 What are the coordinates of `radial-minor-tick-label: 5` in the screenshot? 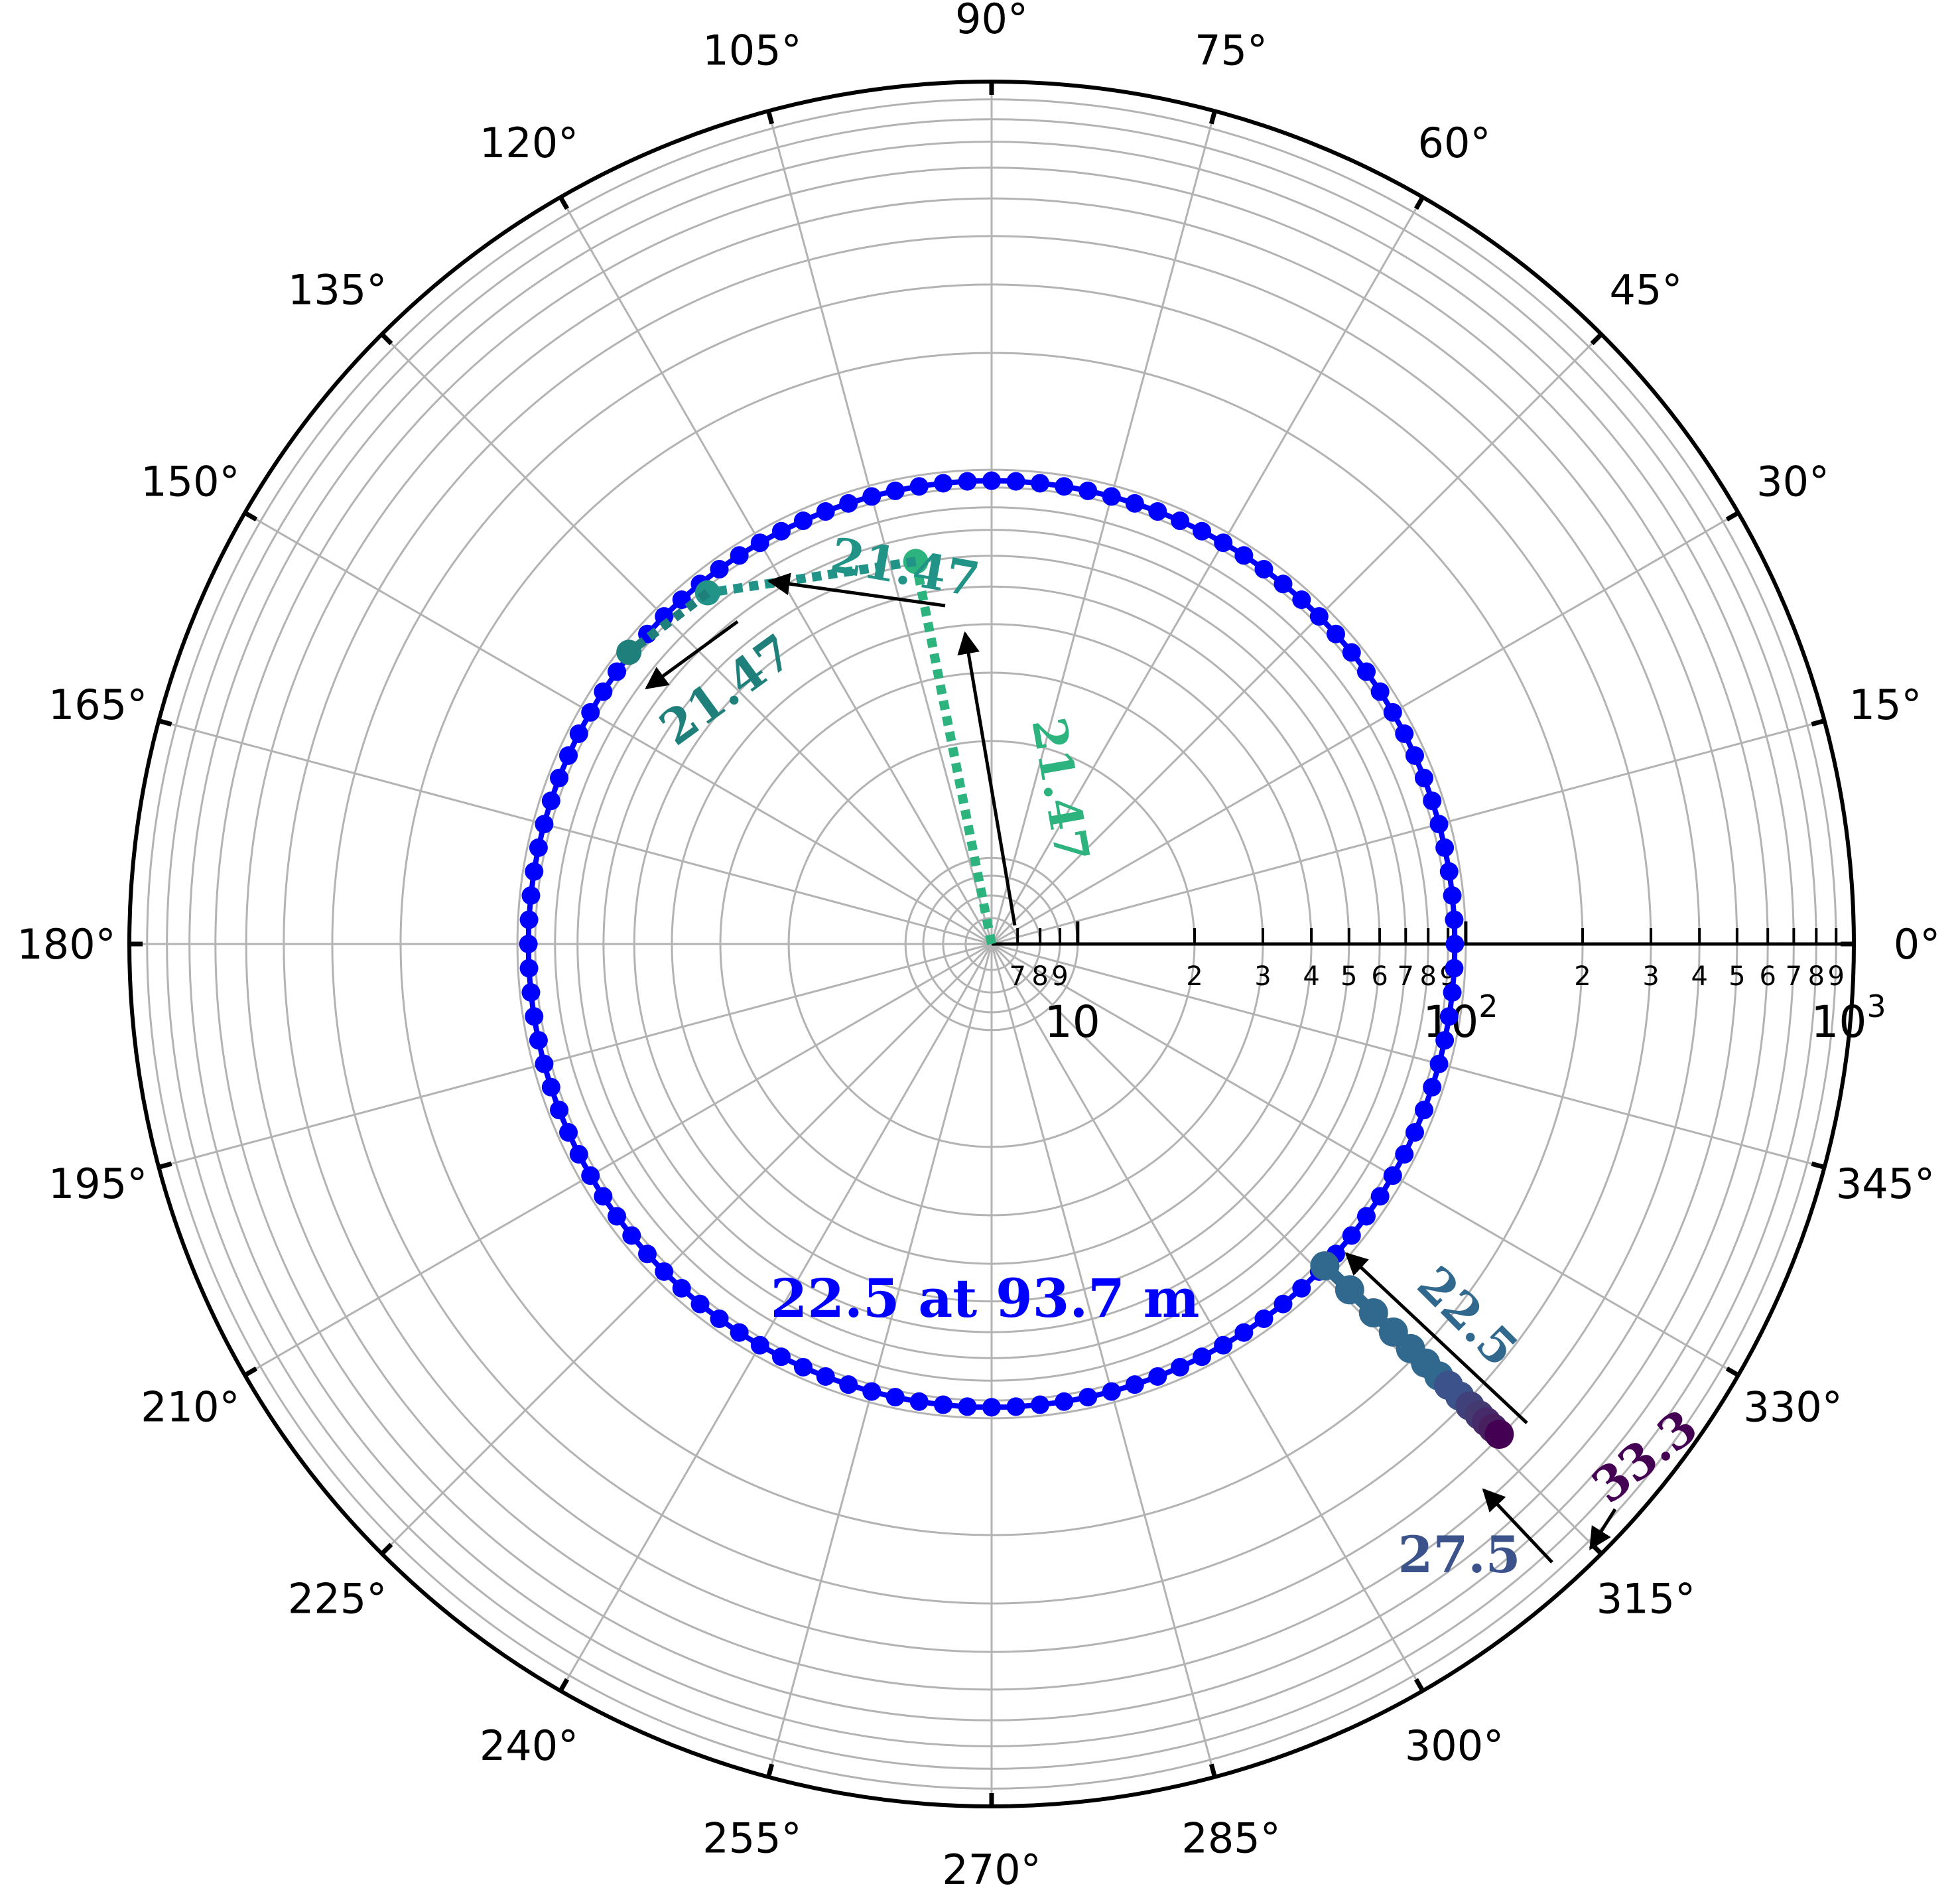 It's located at (1348, 976).